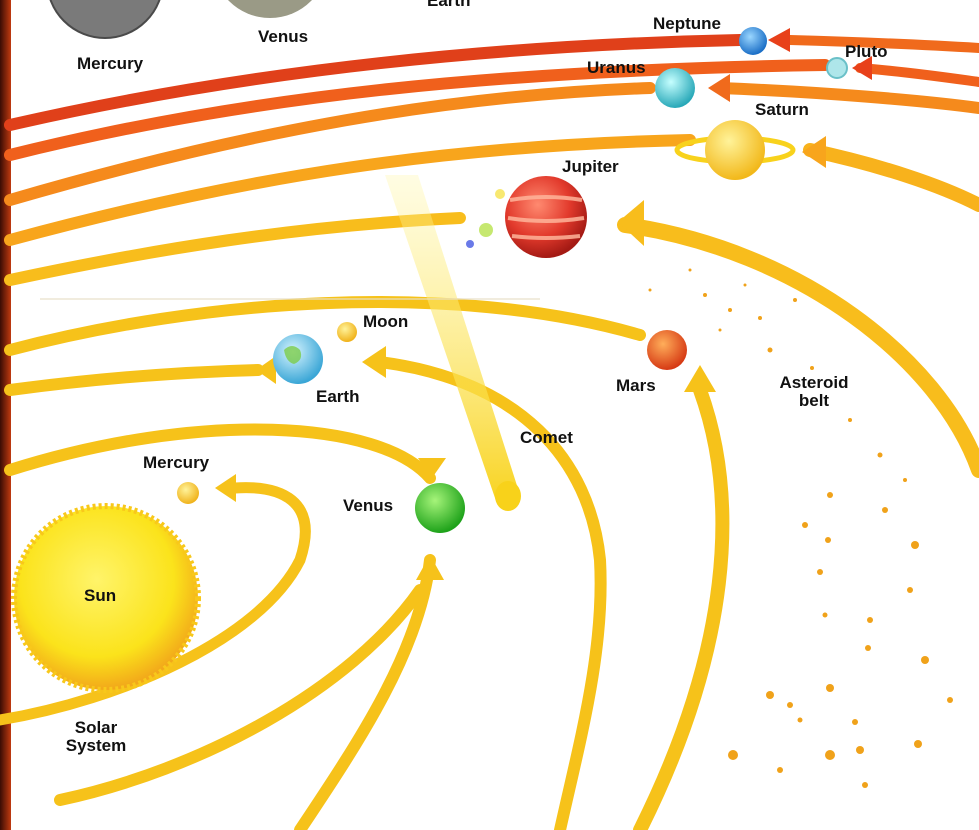 The width and height of the screenshot is (979, 830). What do you see at coordinates (338, 396) in the screenshot?
I see `label-earth: Earth` at bounding box center [338, 396].